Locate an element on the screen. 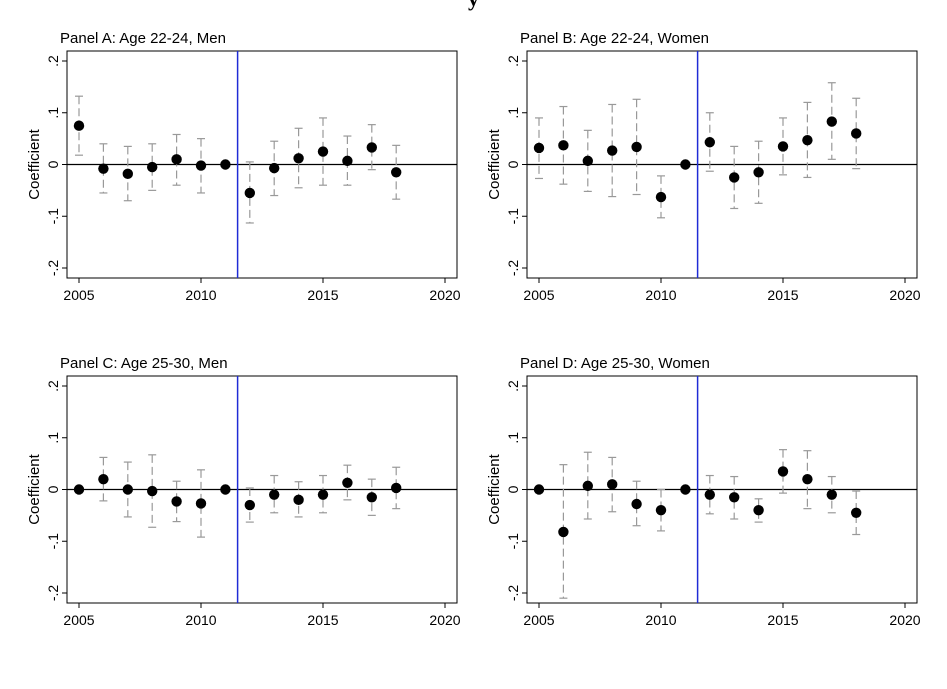  panel-title: Panel D: Age 25-30, Women is located at coordinates (615, 363).